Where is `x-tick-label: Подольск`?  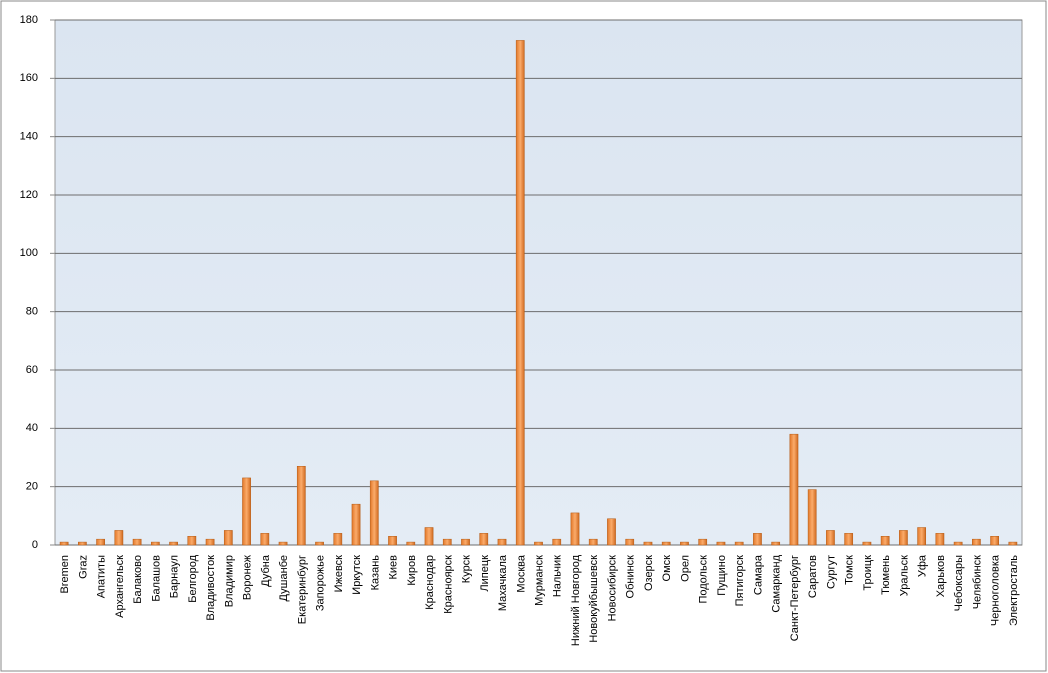 x-tick-label: Подольск is located at coordinates (704, 579).